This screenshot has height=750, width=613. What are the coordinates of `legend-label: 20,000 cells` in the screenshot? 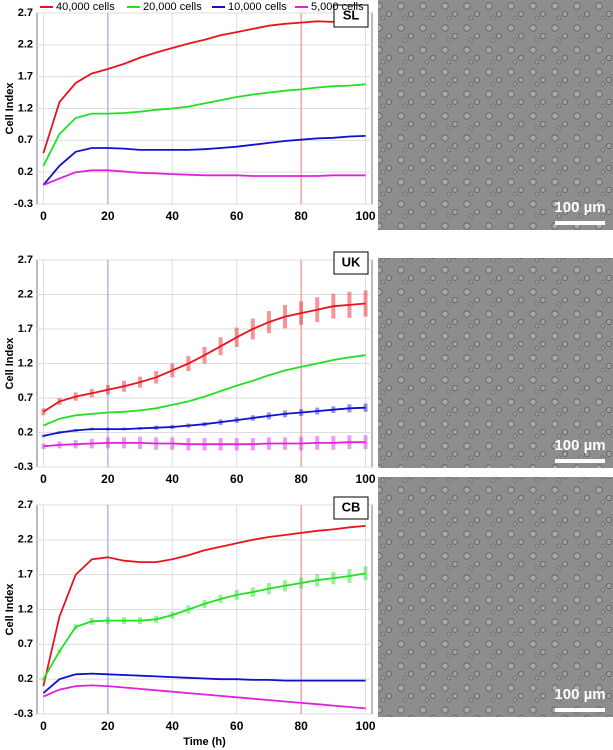 It's located at (172, 7).